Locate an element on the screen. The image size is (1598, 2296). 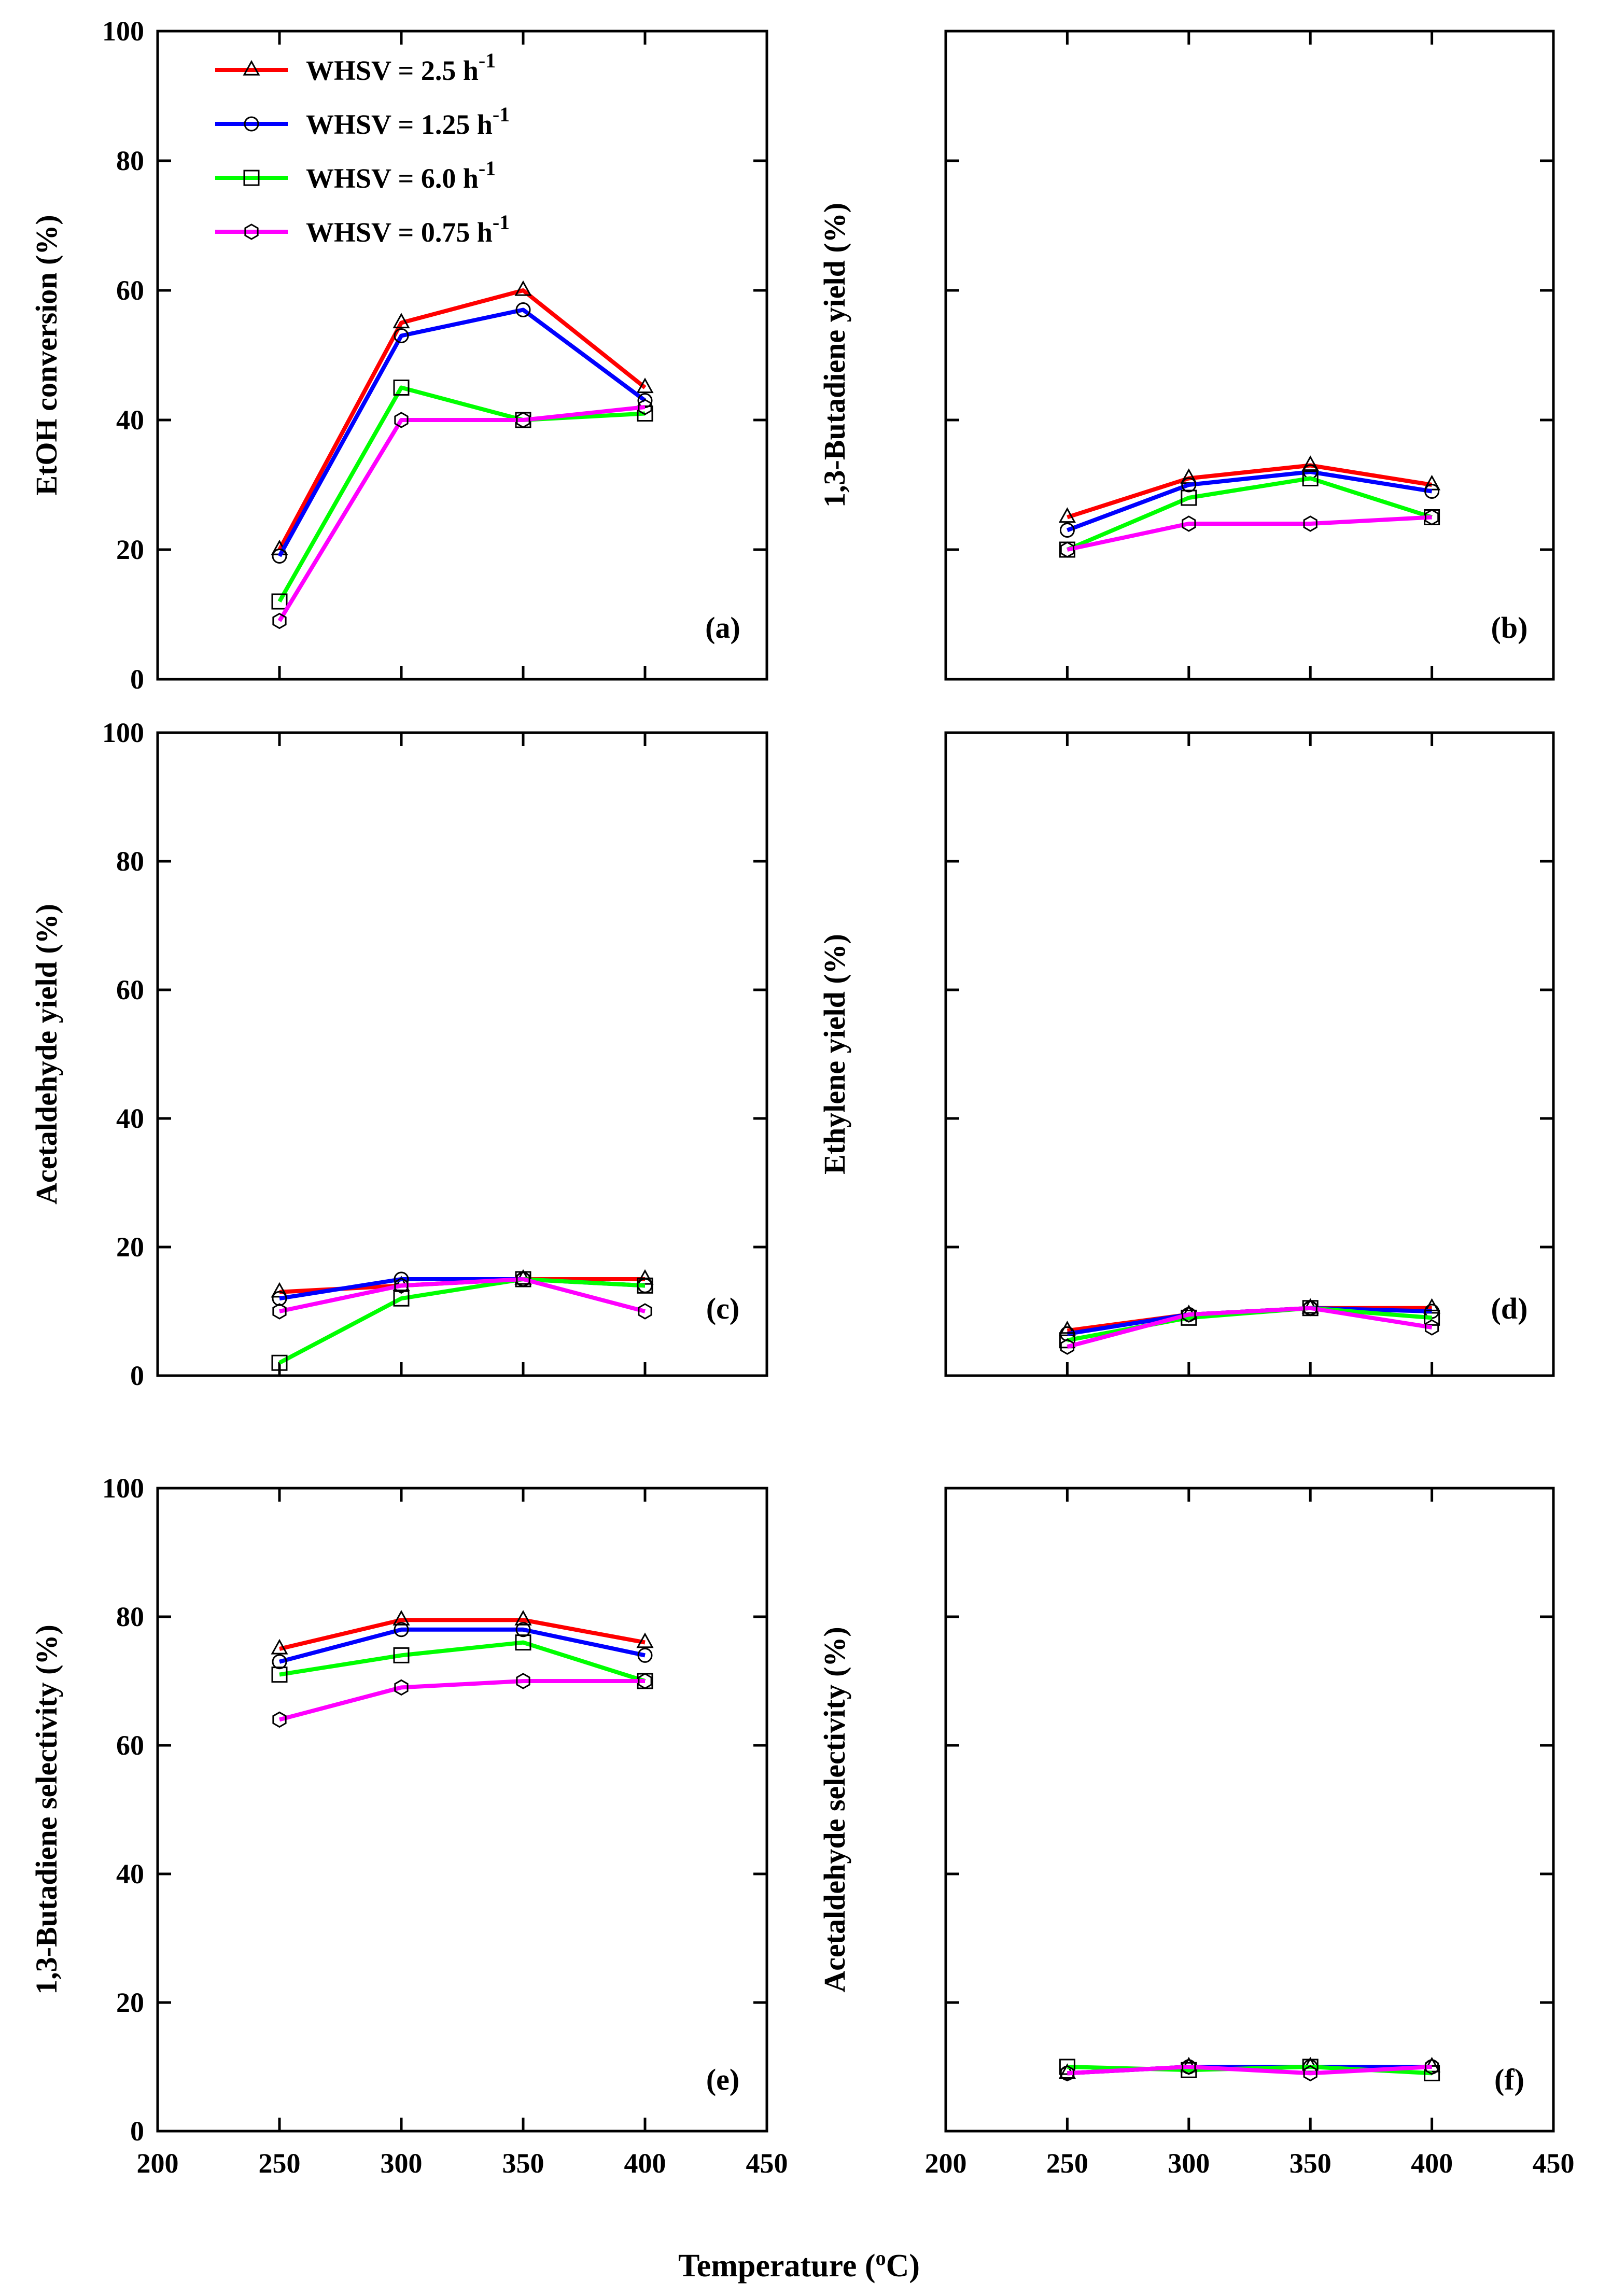
ytick-label-a-80: 80 is located at coordinates (130, 160).